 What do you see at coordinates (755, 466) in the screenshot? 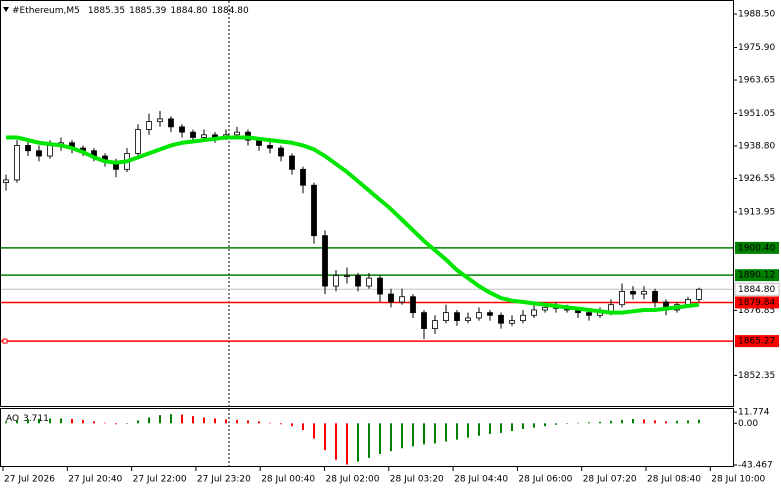
I see `ao-tick-label: -43.467` at bounding box center [755, 466].